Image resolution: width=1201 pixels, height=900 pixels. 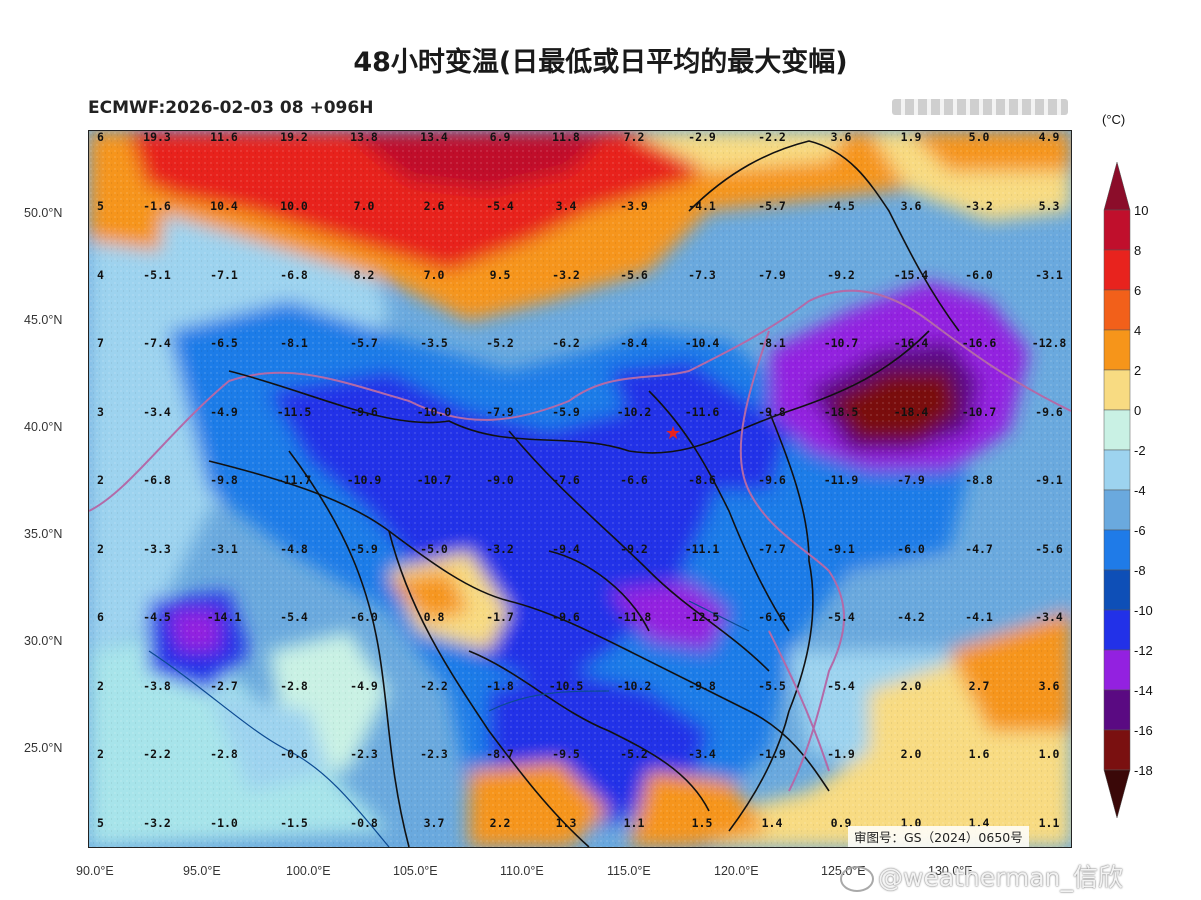 I want to click on map-value: -9.6, so click(x=566, y=617).